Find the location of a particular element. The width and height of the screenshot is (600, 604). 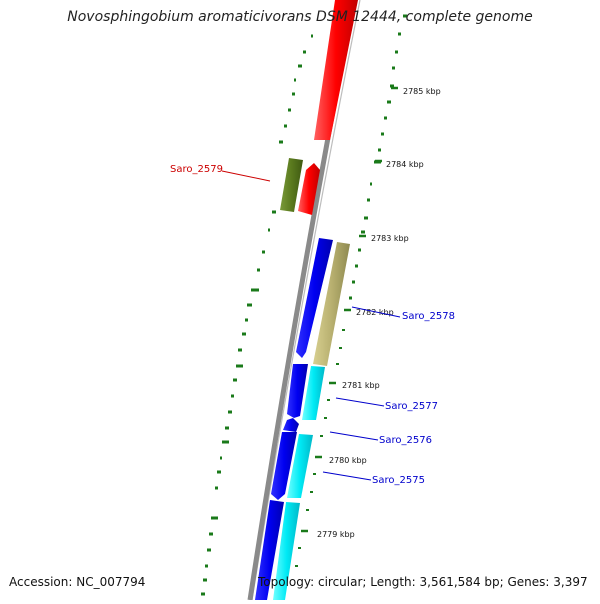

scale-ticks is located at coordinates (349, 309).